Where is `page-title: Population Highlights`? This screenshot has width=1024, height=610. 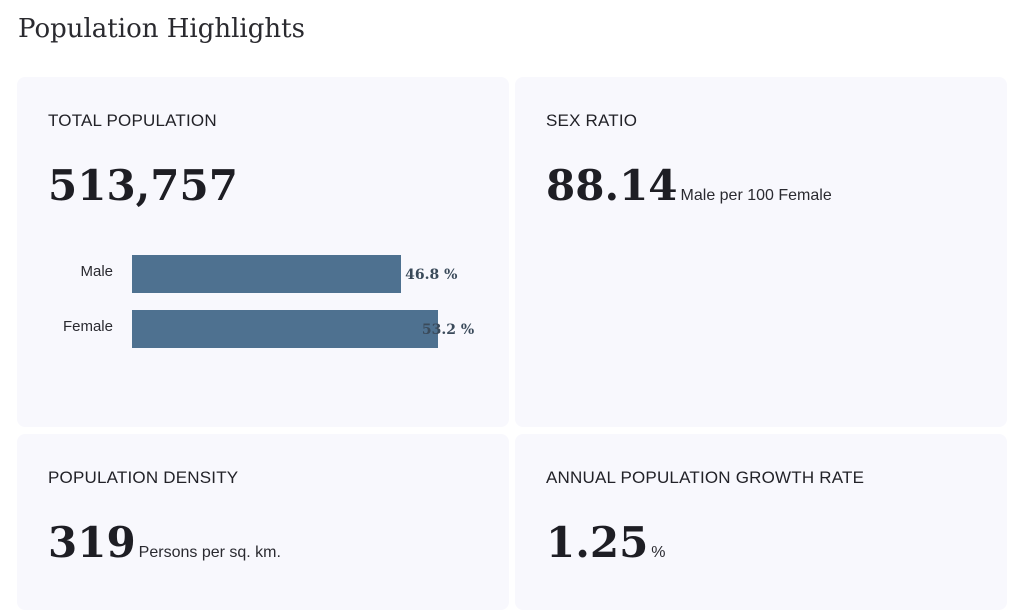 page-title: Population Highlights is located at coordinates (161, 29).